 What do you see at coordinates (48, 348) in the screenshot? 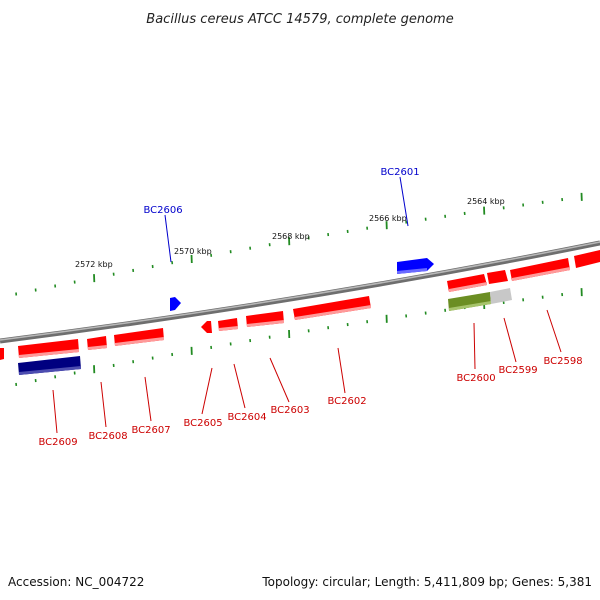
I see `gene-bc2609-top` at bounding box center [48, 348].